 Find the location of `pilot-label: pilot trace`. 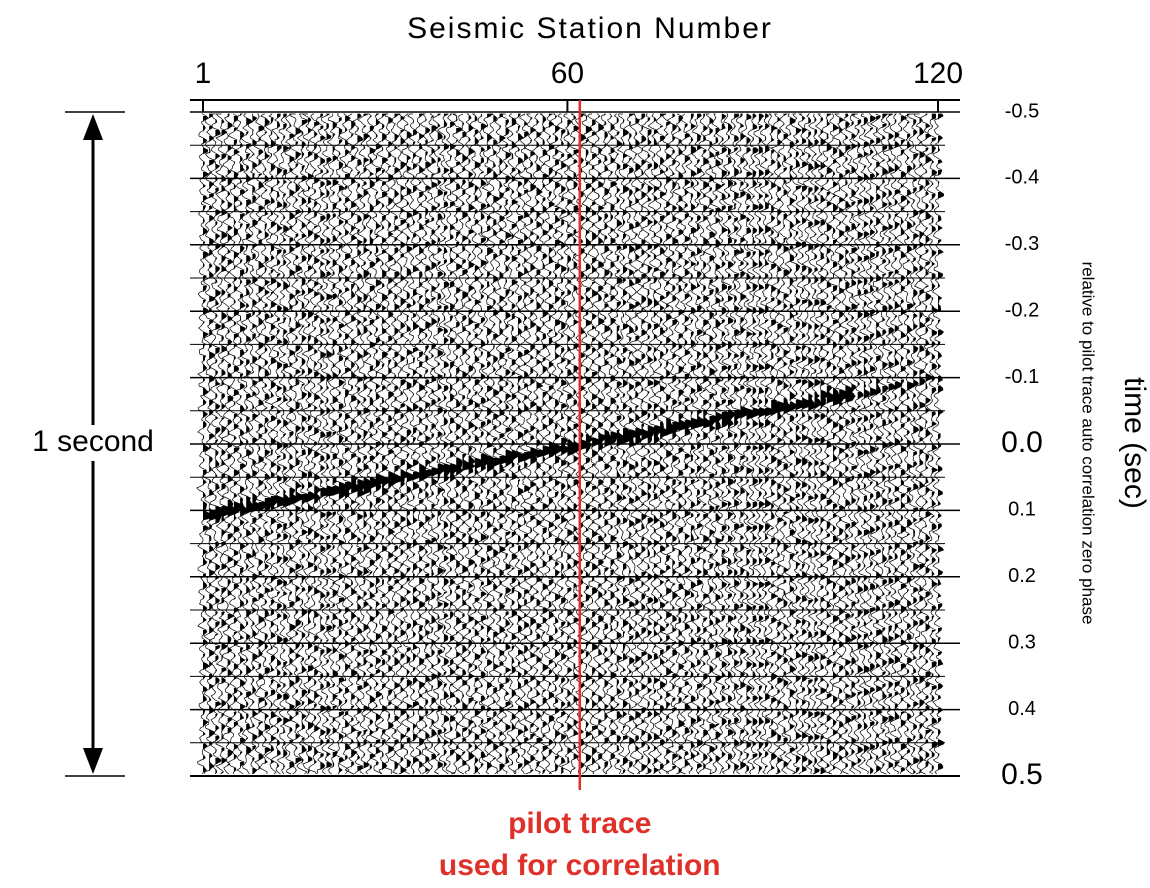

pilot-label: pilot trace is located at coordinates (579, 823).